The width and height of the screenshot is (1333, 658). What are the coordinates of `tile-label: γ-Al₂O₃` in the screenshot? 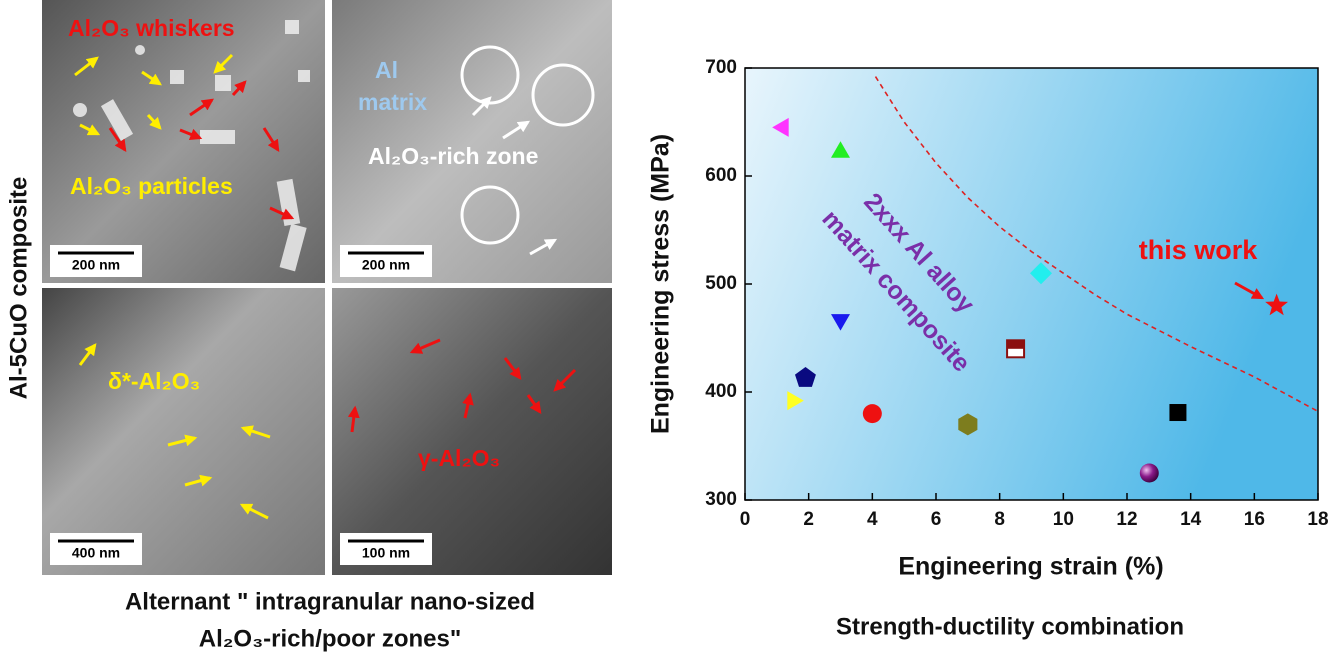 It's located at (459, 458).